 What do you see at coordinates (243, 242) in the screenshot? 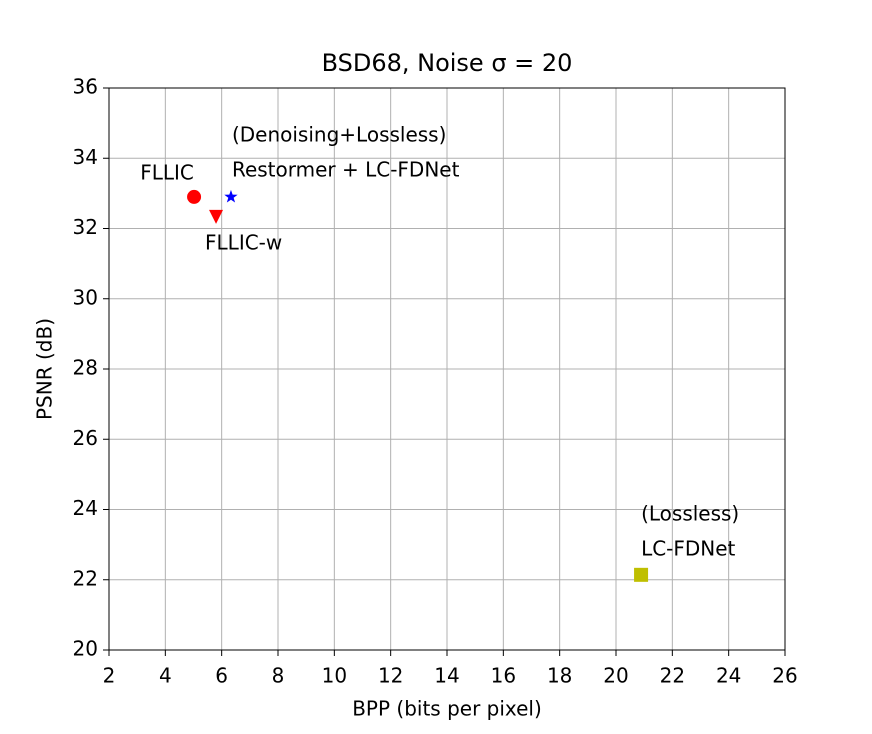
I see `point-label: FLLIC-w` at bounding box center [243, 242].